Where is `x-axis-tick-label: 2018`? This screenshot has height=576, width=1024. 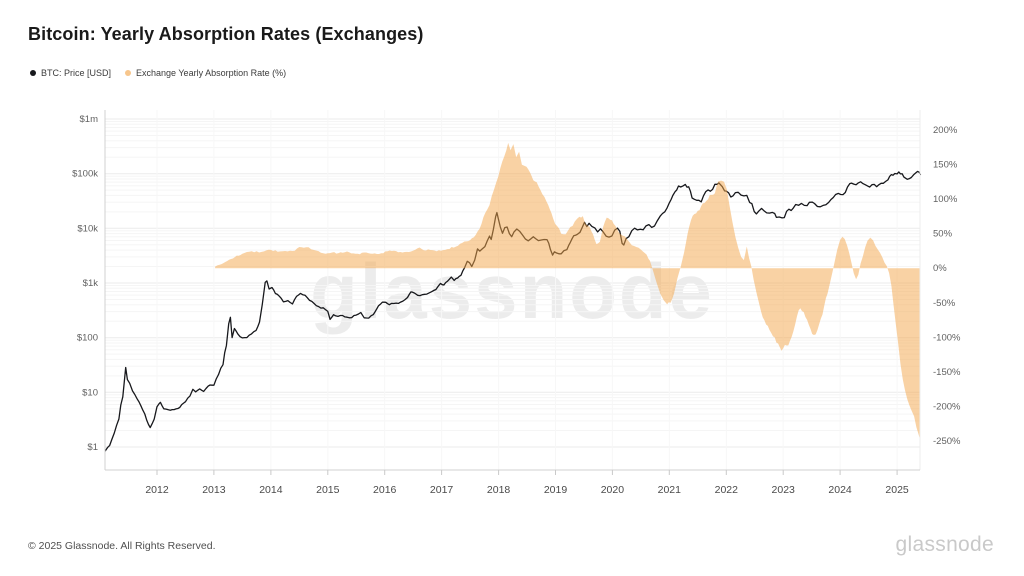 x-axis-tick-label: 2018 is located at coordinates (499, 490).